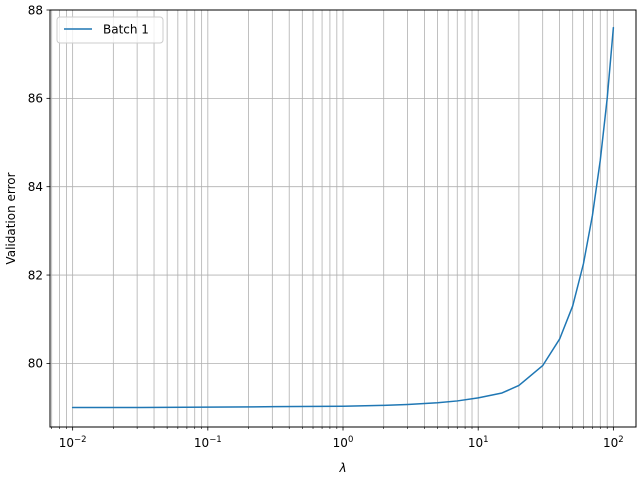 The width and height of the screenshot is (640, 480). Describe the element at coordinates (35, 275) in the screenshot. I see `y-tick-label: 82` at that location.